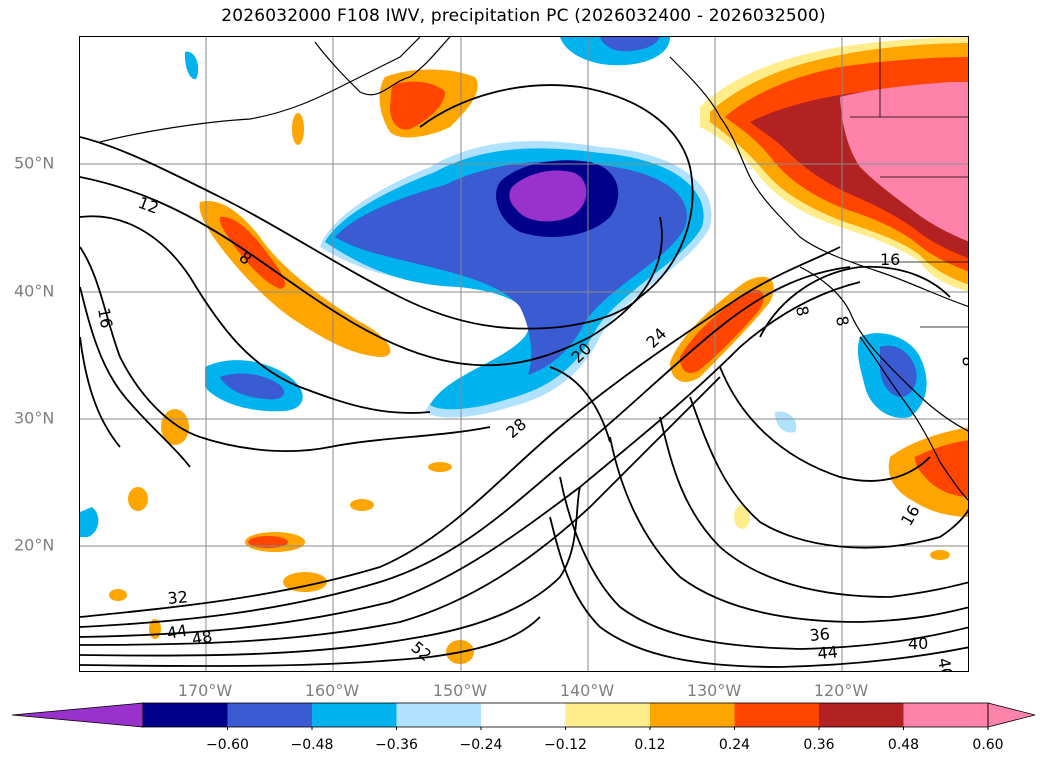 The image size is (1047, 765). I want to click on colorbar, so click(523, 715).